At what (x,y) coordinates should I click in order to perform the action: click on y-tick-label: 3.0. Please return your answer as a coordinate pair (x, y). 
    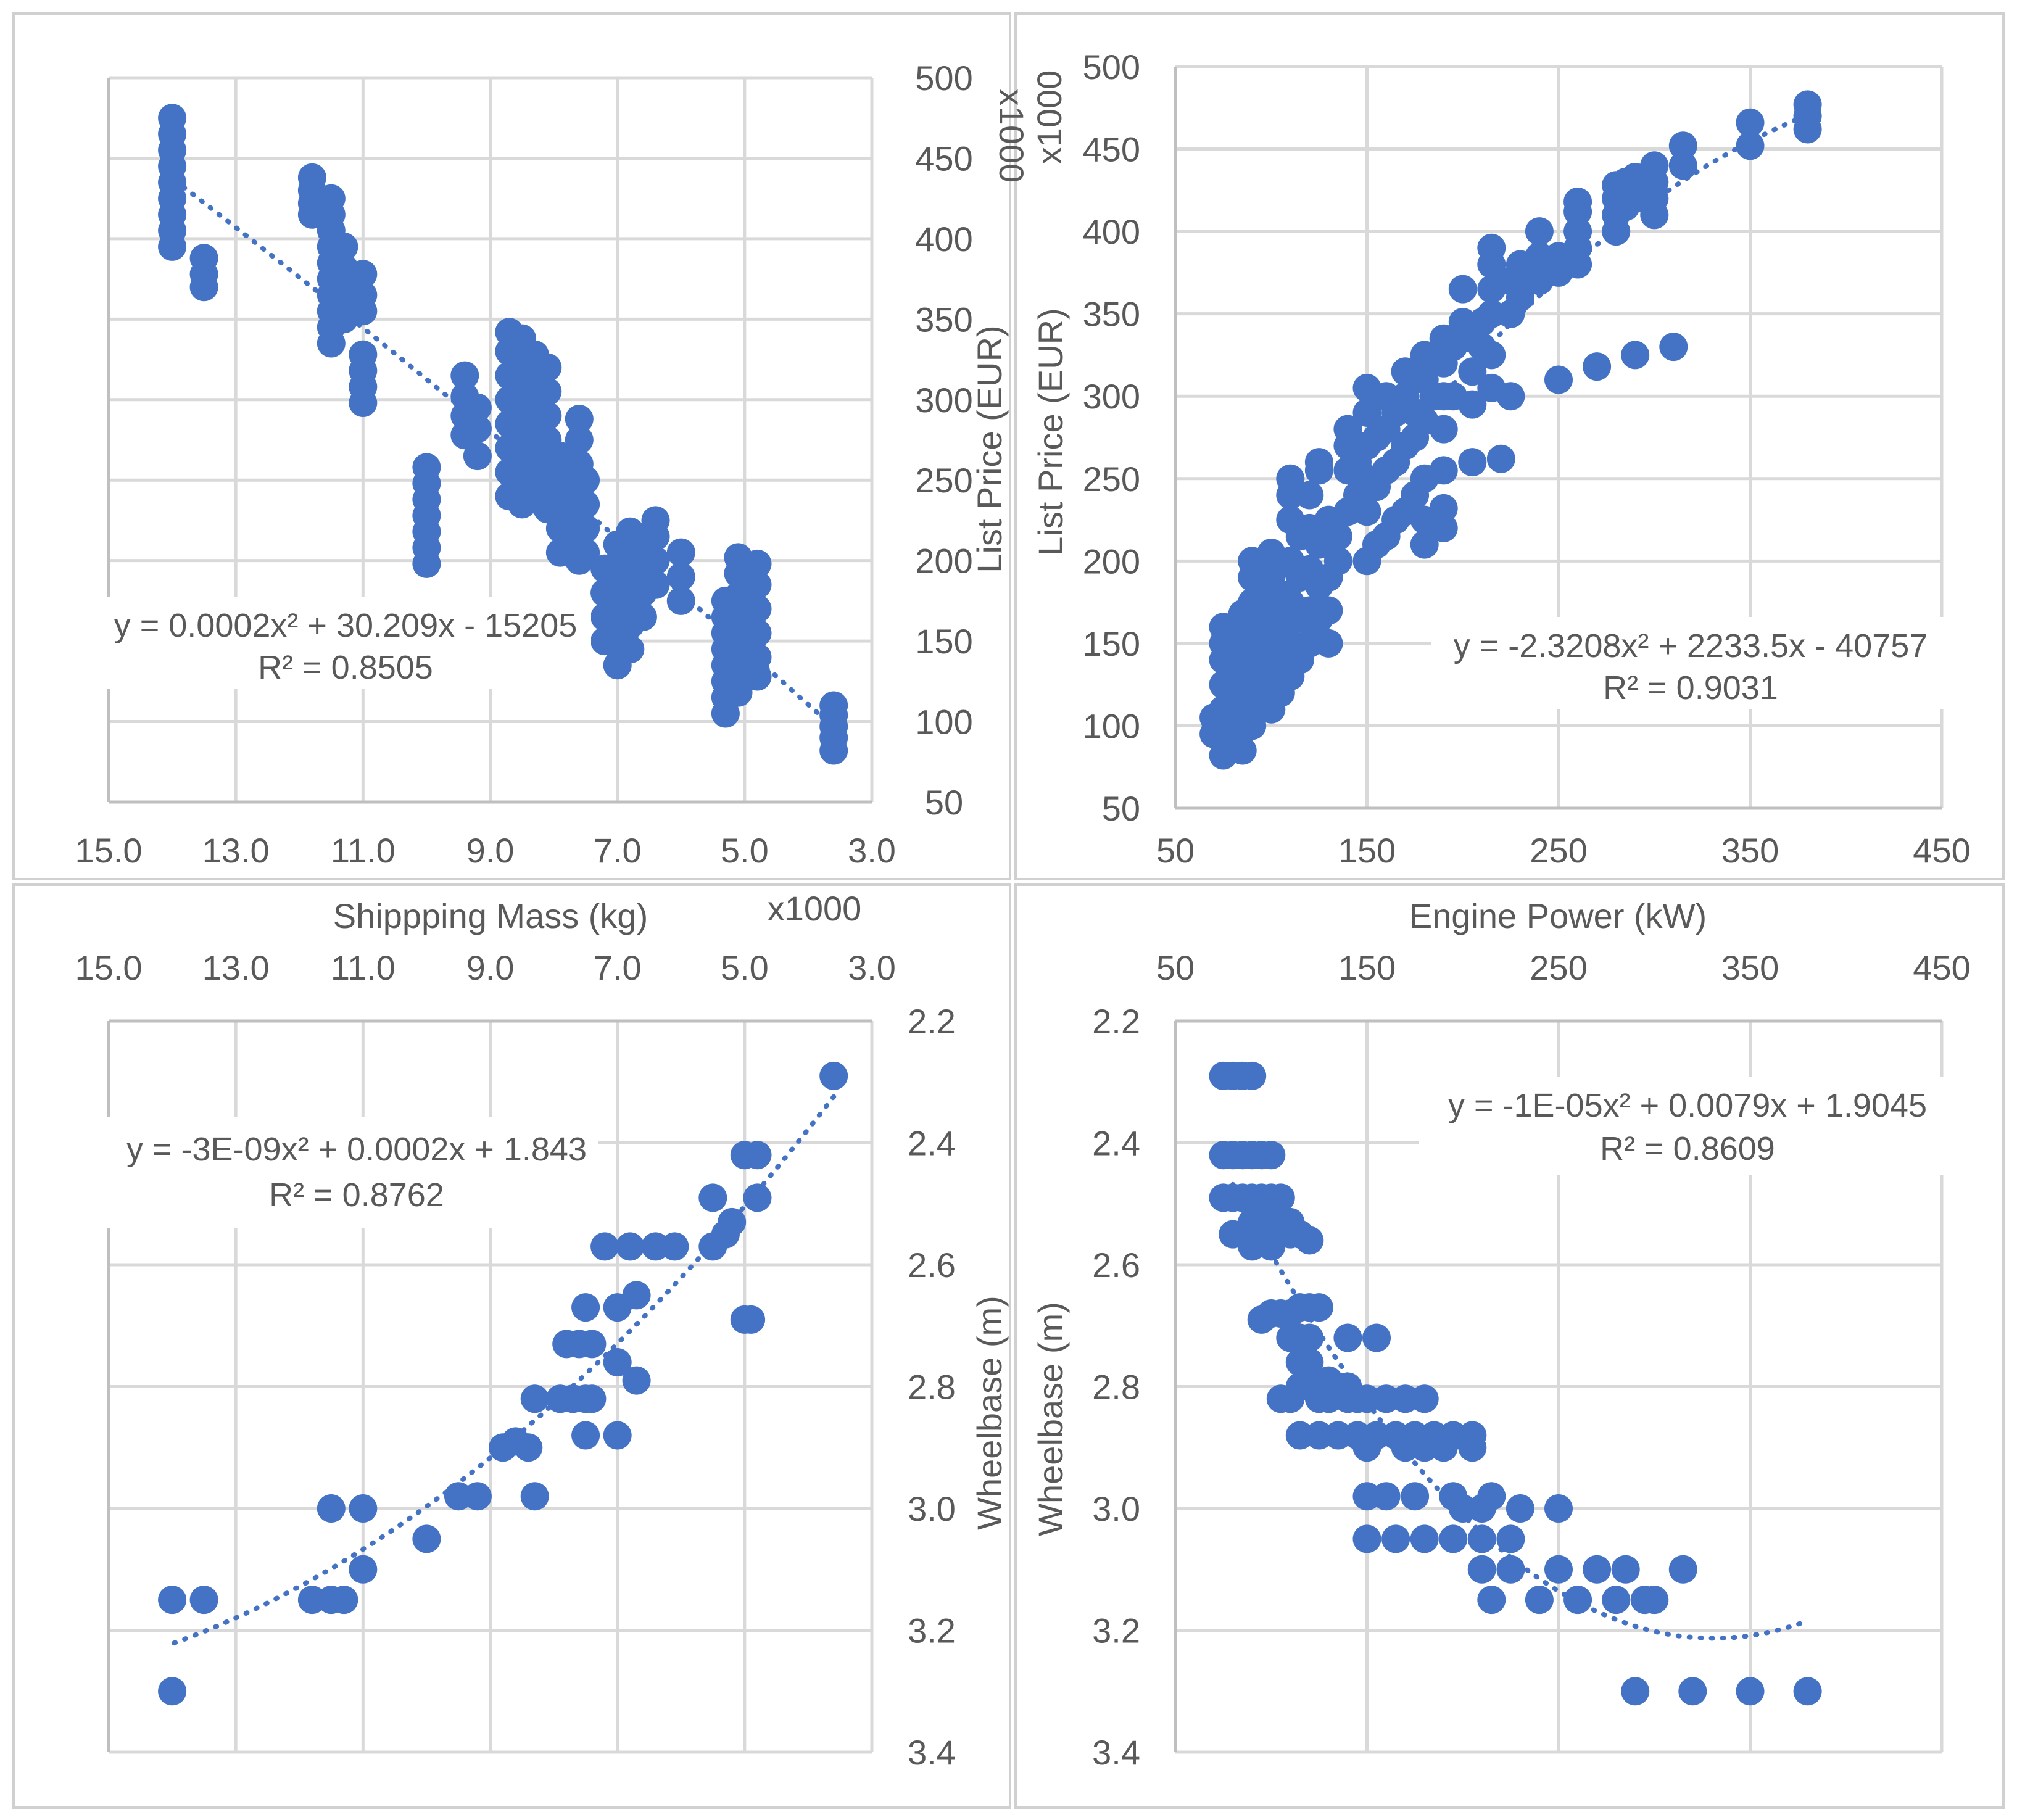
    Looking at the image, I should click on (1116, 1508).